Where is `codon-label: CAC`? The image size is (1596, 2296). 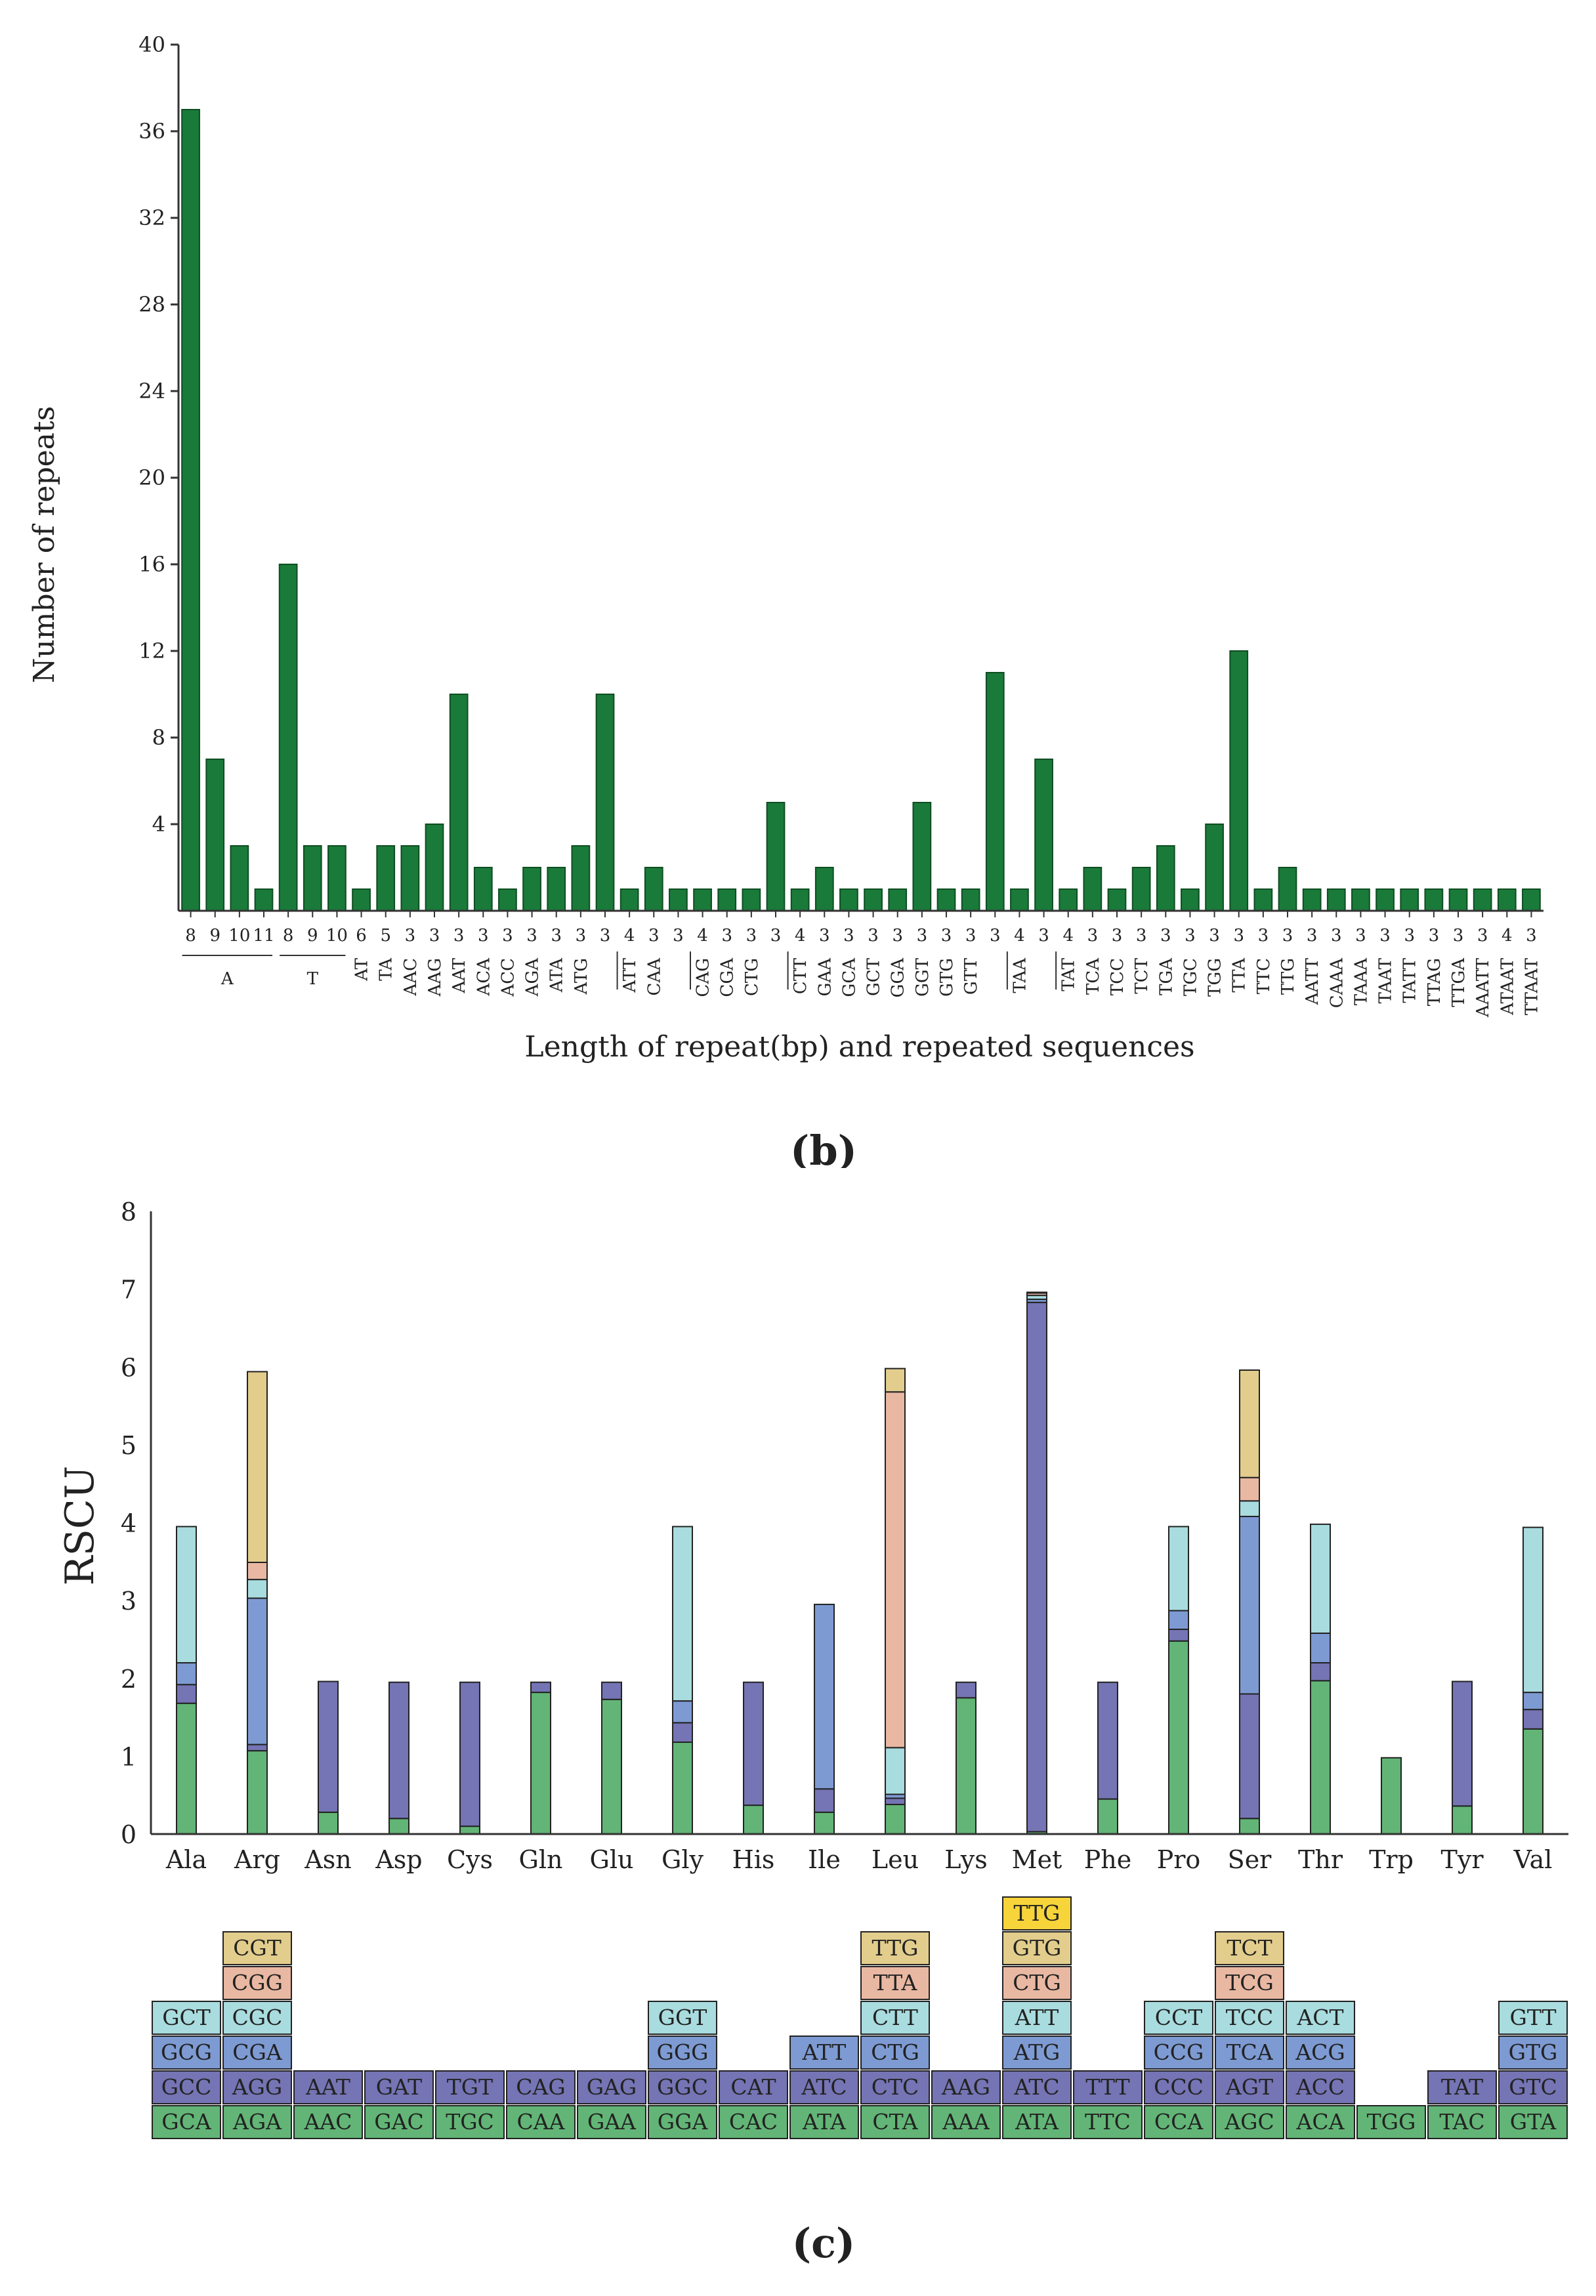 codon-label: CAC is located at coordinates (753, 2122).